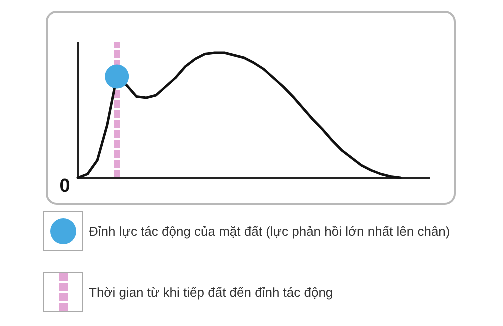  Describe the element at coordinates (269, 231) in the screenshot. I see `text: Đỉnh lực tác động của mặt đất (lực phản hồi lớn nhất lên chân)` at that location.